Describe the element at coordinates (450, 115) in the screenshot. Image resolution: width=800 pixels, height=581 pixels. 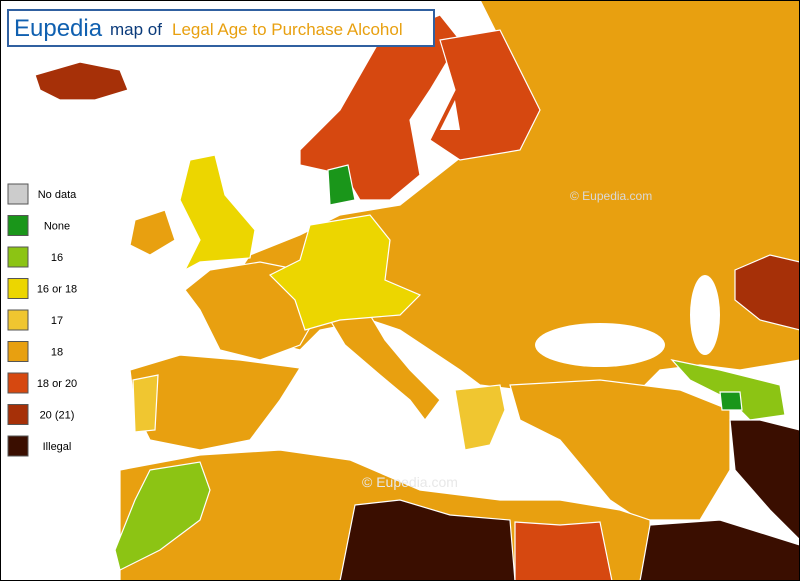
I see `gulf` at that location.